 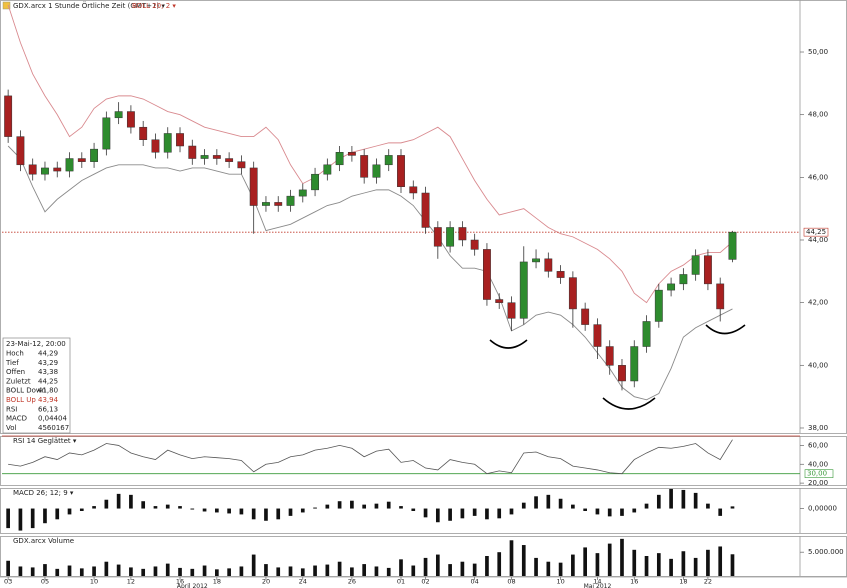 I want to click on y-tick-label: 0,00000, so click(x=822, y=509).